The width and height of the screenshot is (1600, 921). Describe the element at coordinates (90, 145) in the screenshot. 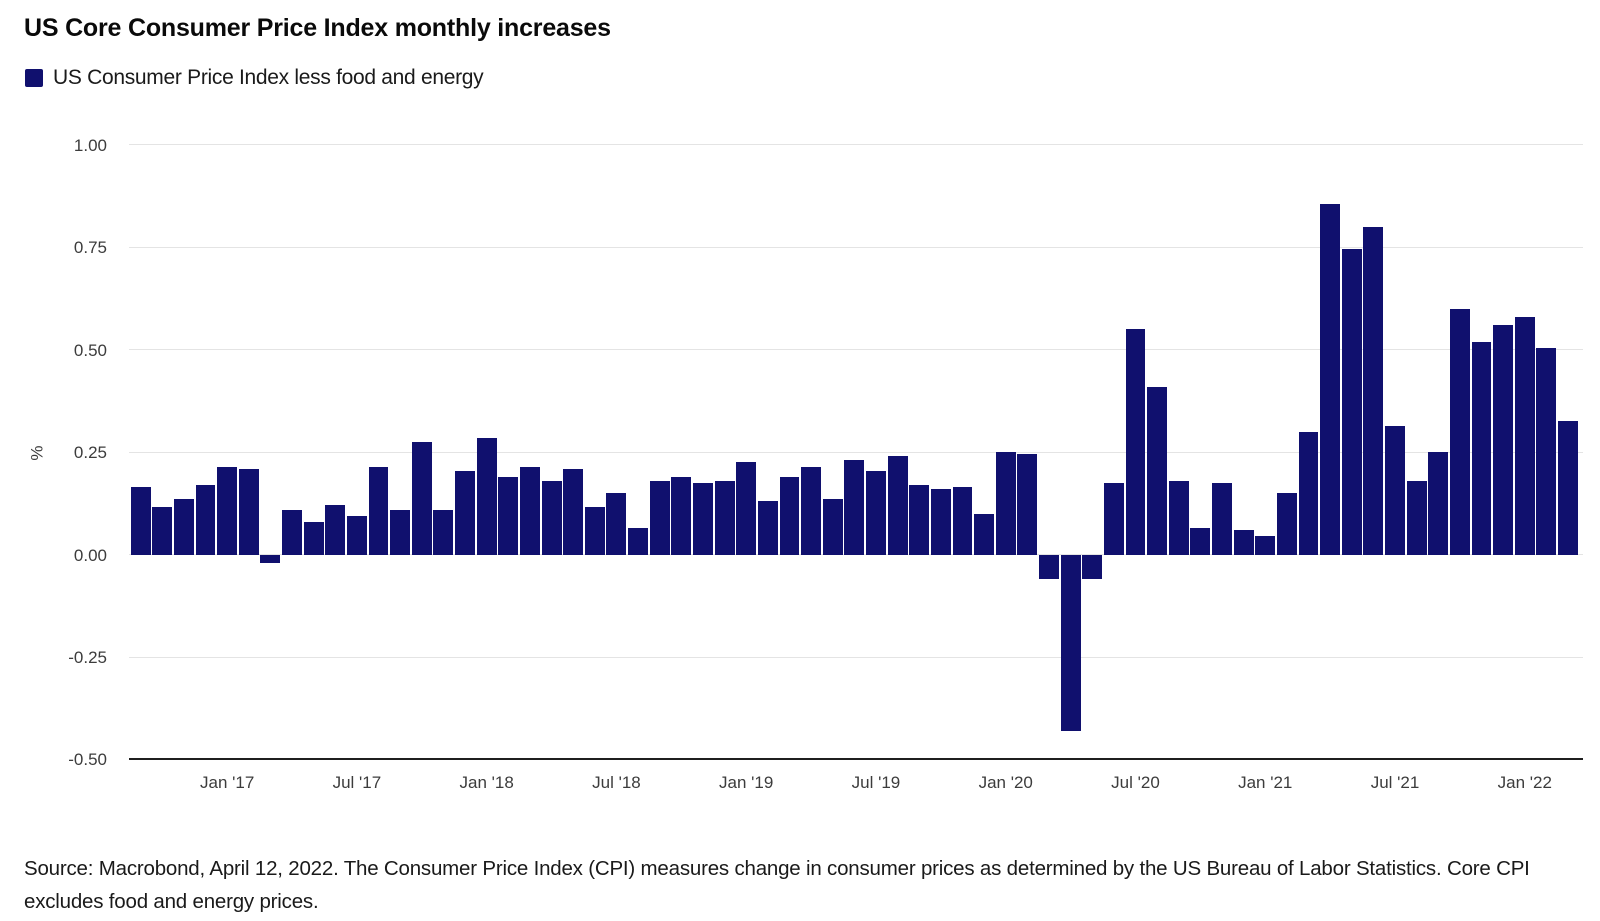

I see `y-tick-label: 1.00` at that location.